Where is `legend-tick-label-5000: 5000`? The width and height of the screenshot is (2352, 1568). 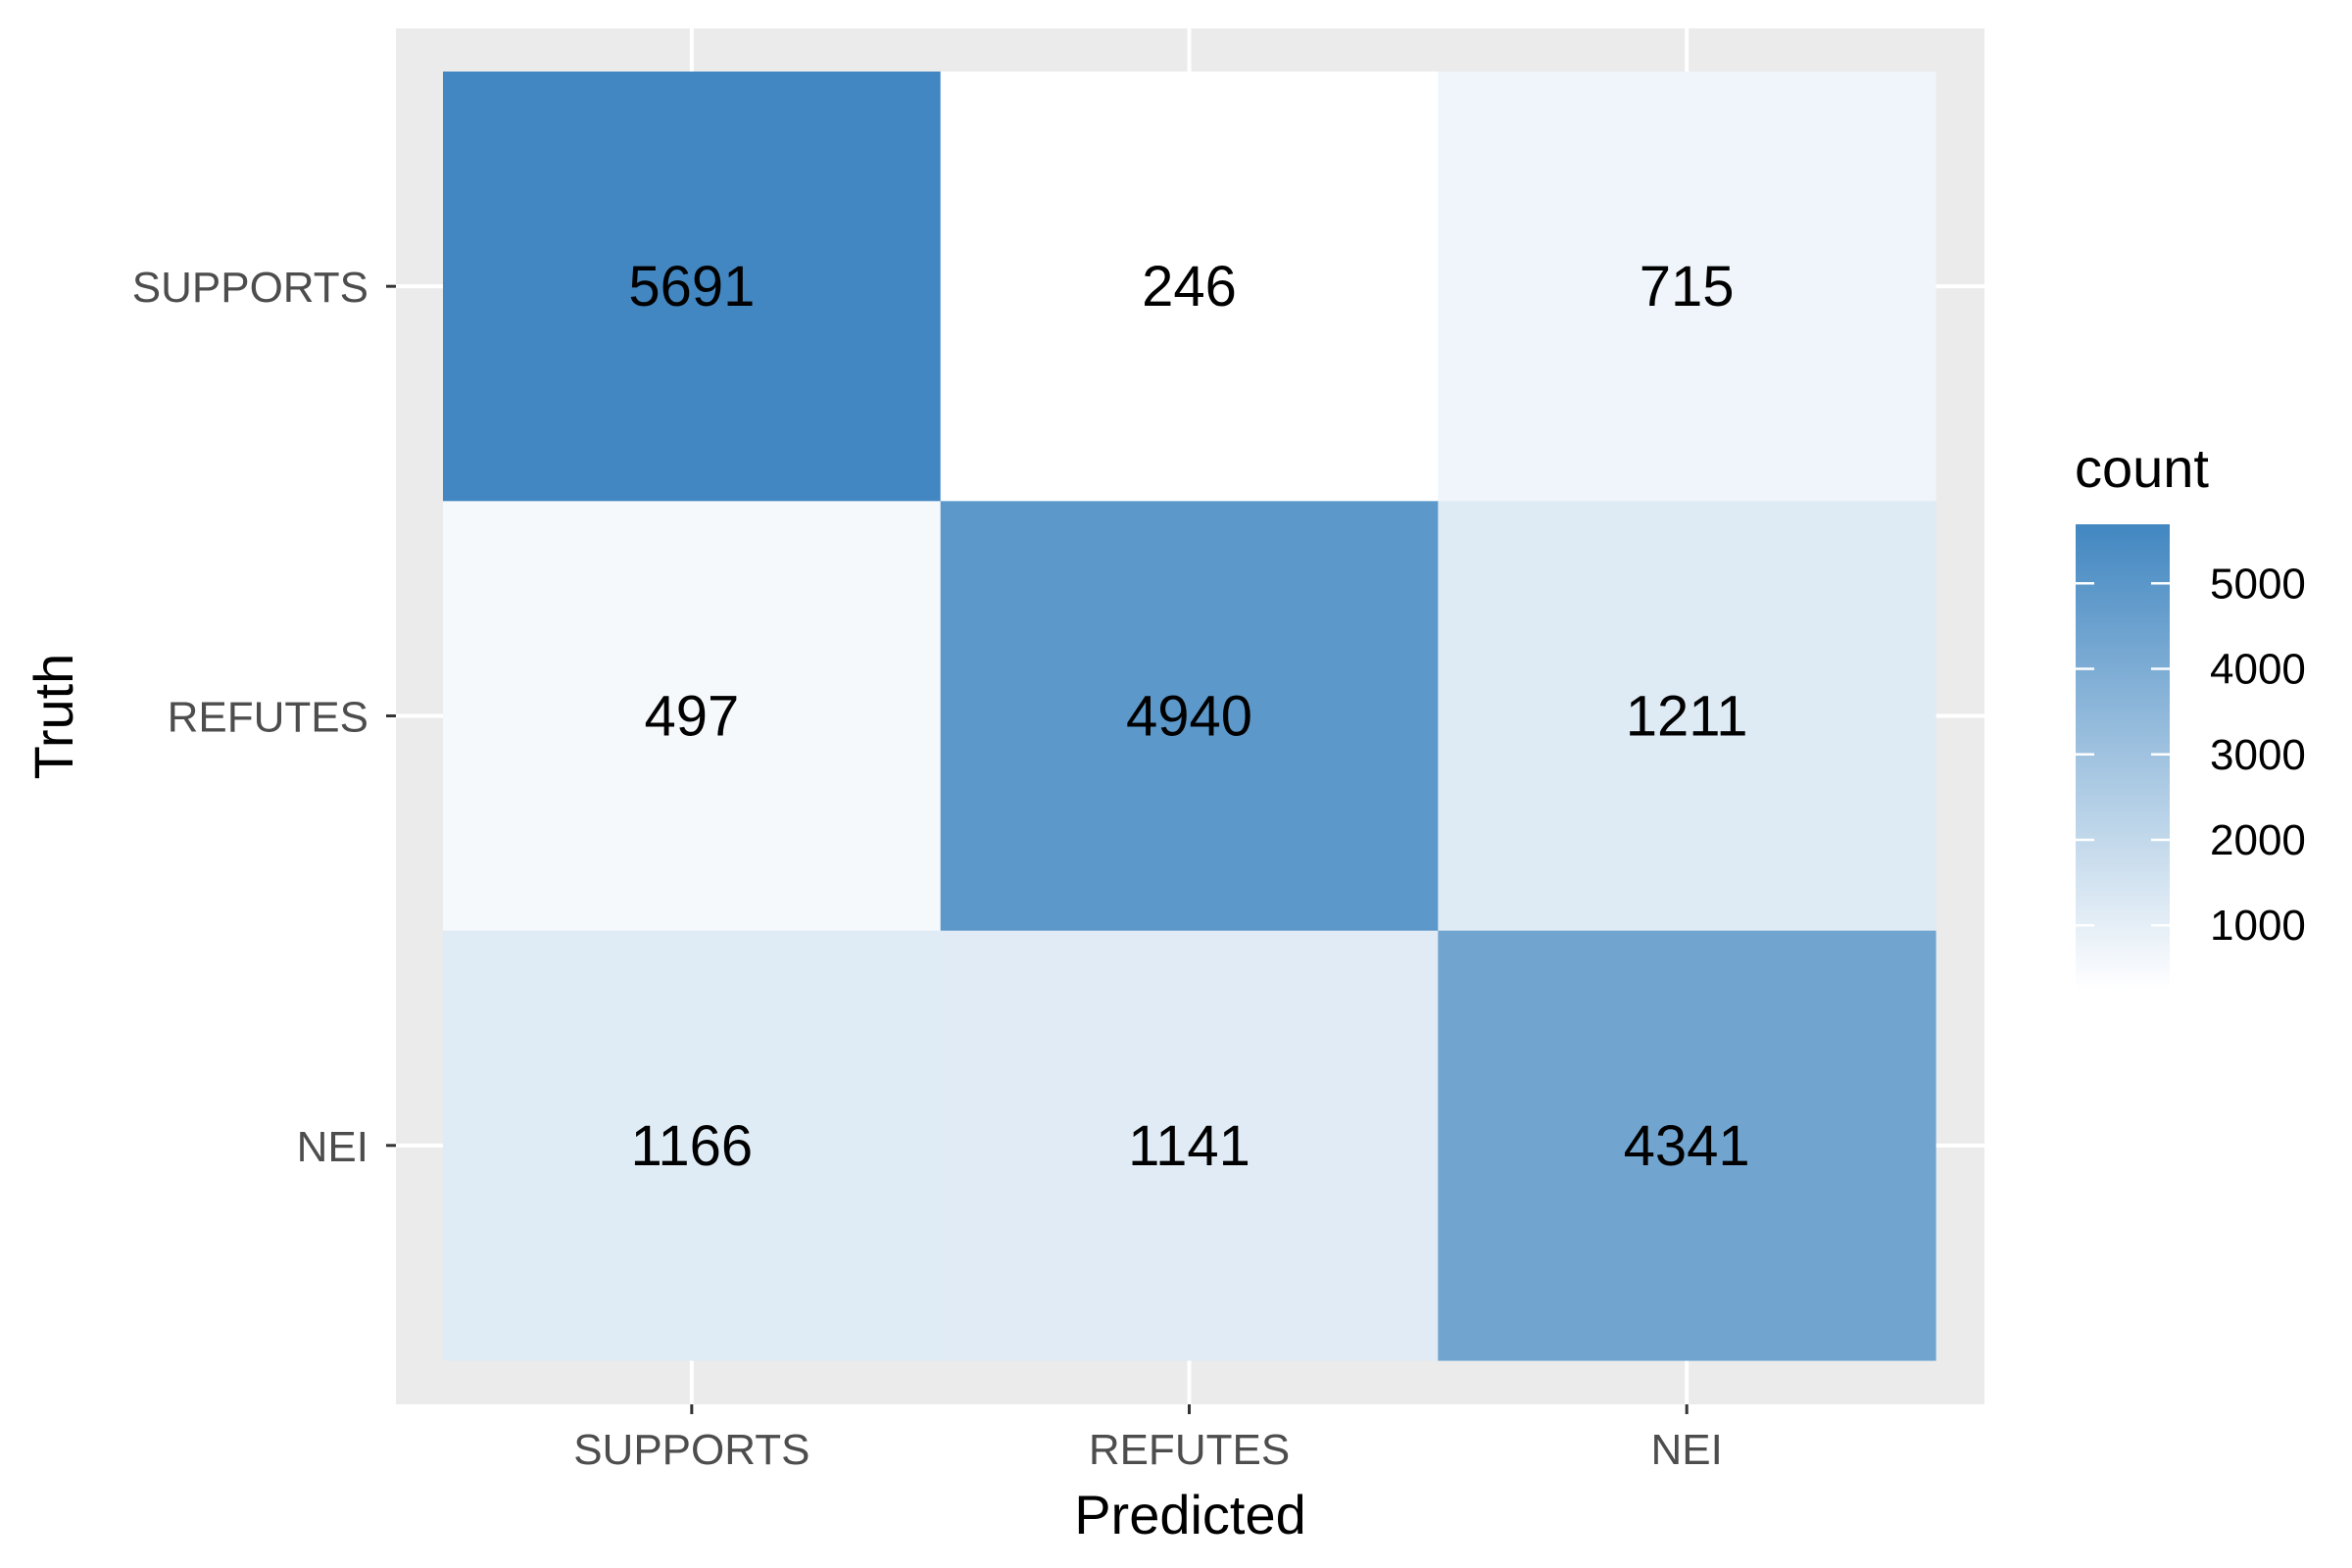
legend-tick-label-5000: 5000 is located at coordinates (2258, 584).